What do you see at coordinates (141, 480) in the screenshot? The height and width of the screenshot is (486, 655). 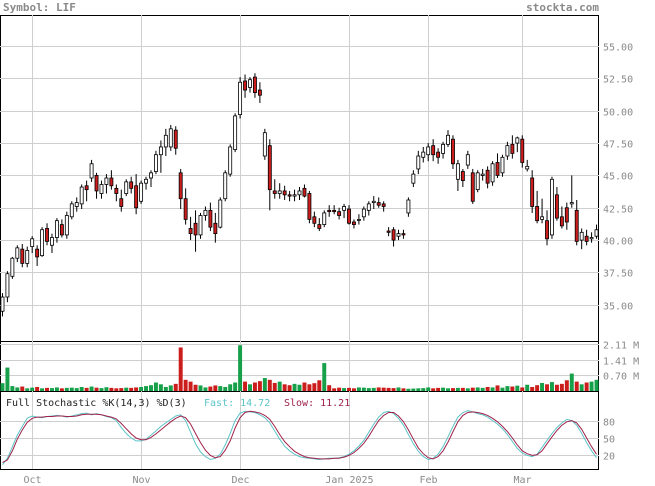 I see `x-tick-label: Nov` at bounding box center [141, 480].